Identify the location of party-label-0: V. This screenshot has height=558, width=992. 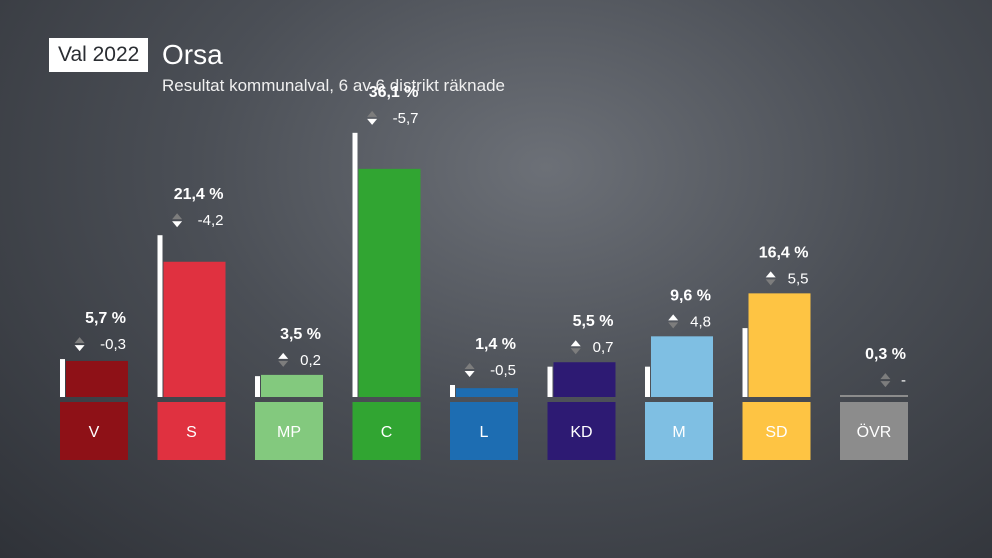
(94, 432).